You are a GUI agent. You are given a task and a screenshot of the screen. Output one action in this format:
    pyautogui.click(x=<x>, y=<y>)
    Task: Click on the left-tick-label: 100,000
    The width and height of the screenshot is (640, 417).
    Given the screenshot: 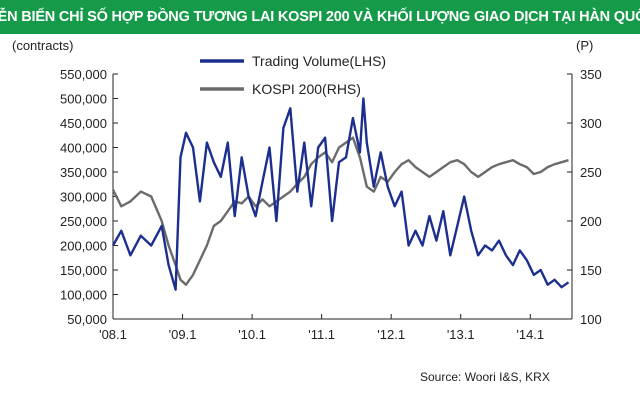 What is the action you would take?
    pyautogui.click(x=83, y=295)
    